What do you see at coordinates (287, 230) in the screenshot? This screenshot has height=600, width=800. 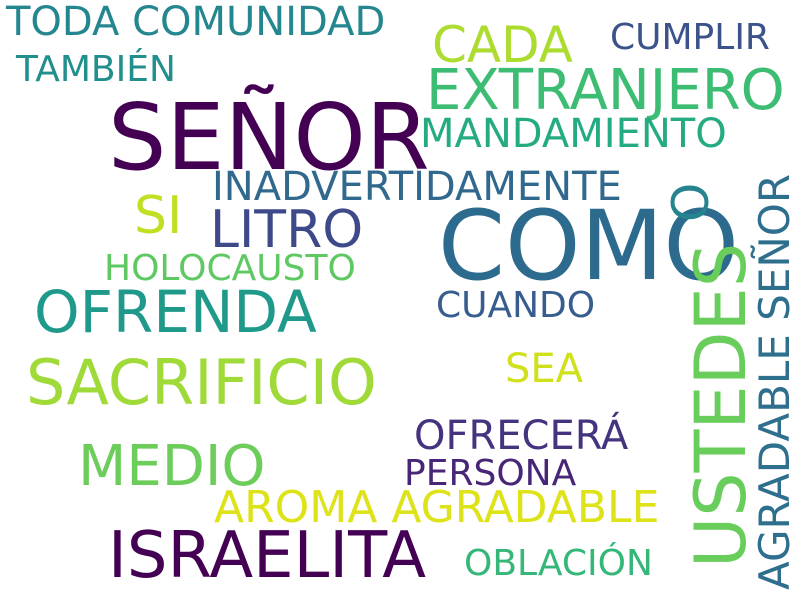 I see `word-litro: LITRO` at bounding box center [287, 230].